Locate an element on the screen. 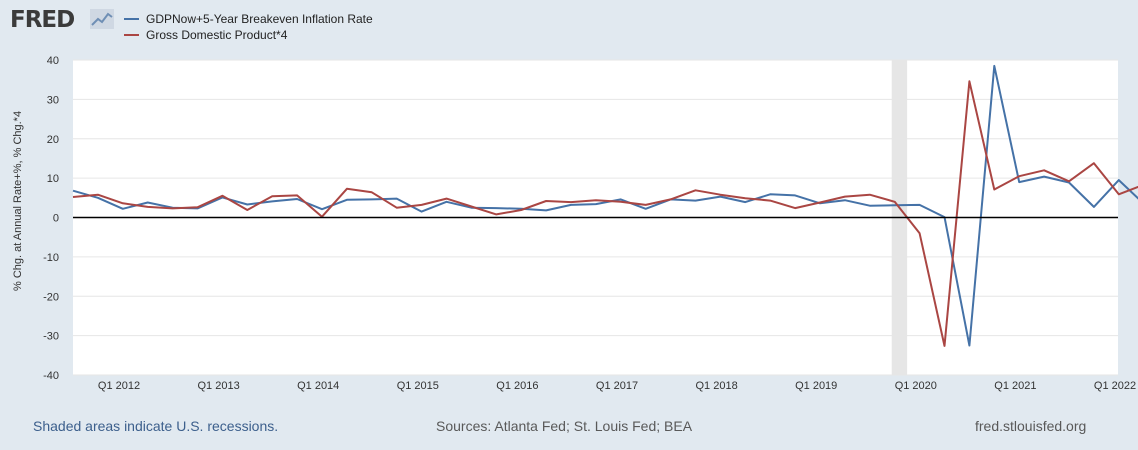 Image resolution: width=1138 pixels, height=450 pixels. y-tick-label: -30 is located at coordinates (51, 337).